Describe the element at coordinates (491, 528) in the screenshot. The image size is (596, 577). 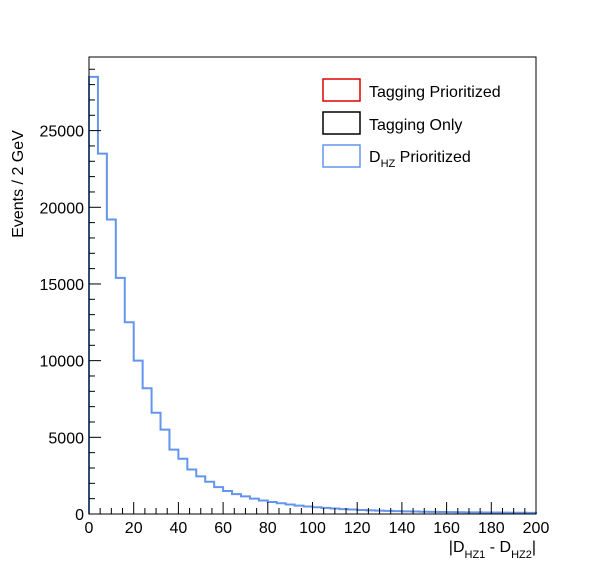
I see `x-tick-label: 180` at that location.